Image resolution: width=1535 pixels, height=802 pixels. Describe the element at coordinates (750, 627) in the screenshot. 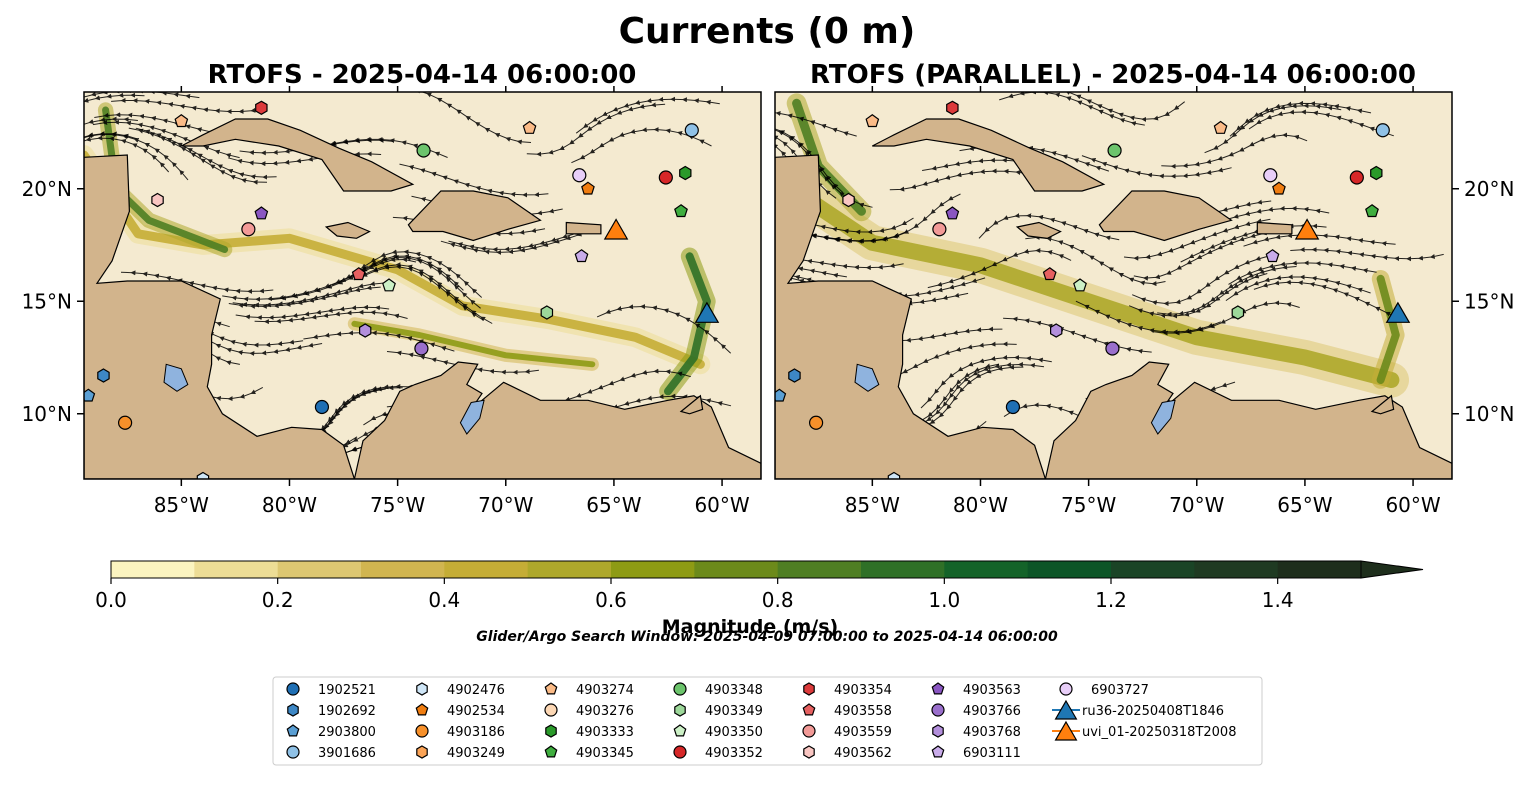

I see `colorbar-label: Magnitude (m/s)` at that location.